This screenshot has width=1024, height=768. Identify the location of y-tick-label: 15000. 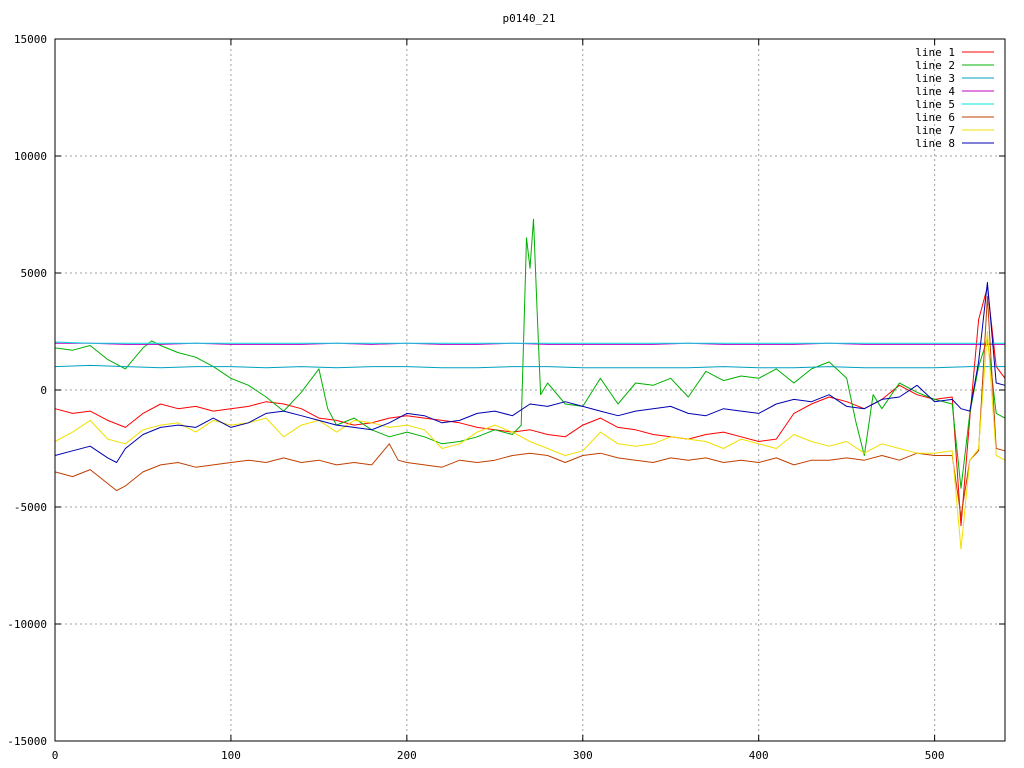
(30, 39).